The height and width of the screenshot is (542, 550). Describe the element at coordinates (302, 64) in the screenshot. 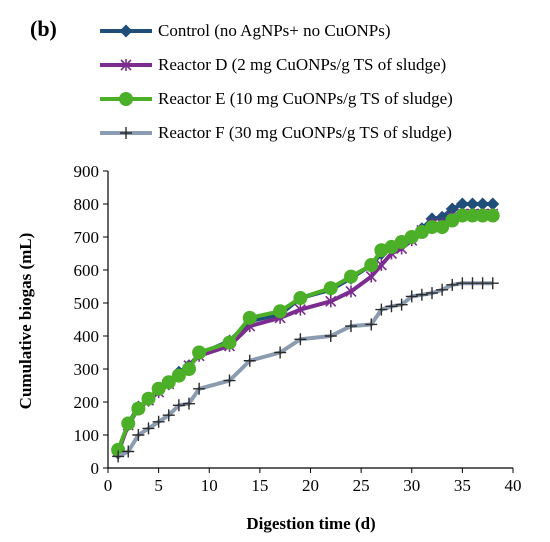

I see `legend-label: Reactor D (2 mg CuONPs/g TS of sludge)` at that location.